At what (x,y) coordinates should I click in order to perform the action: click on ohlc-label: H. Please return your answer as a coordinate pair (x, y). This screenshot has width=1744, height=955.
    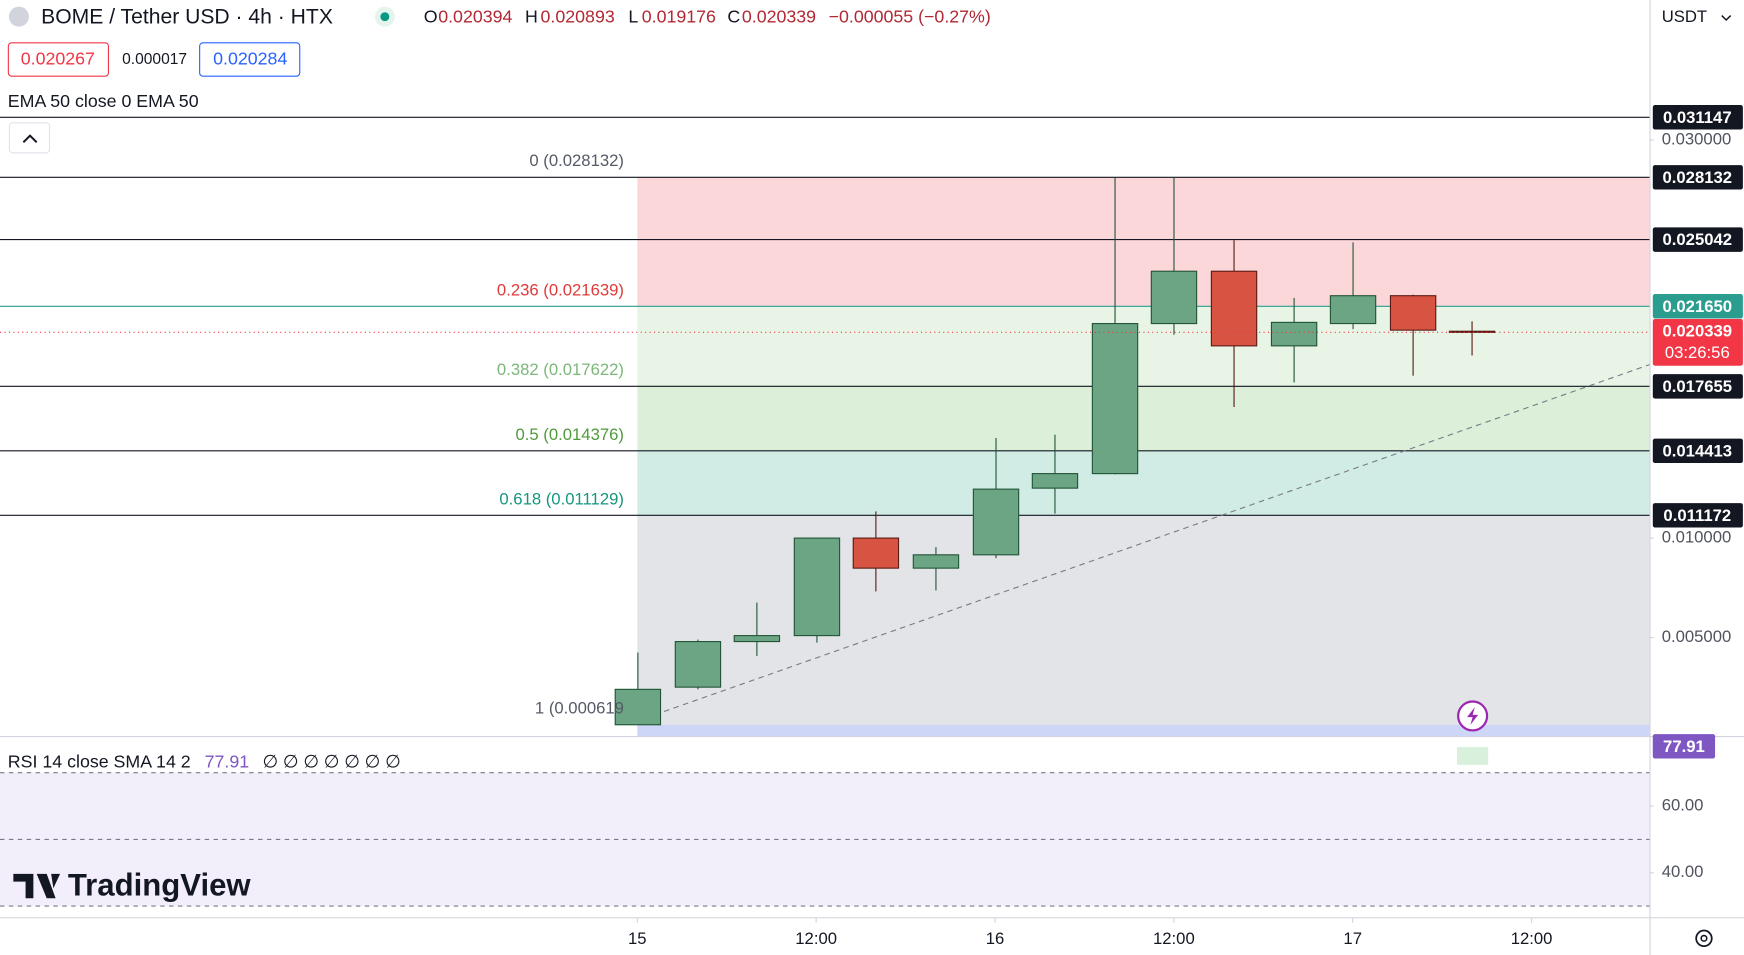
    Looking at the image, I should click on (531, 16).